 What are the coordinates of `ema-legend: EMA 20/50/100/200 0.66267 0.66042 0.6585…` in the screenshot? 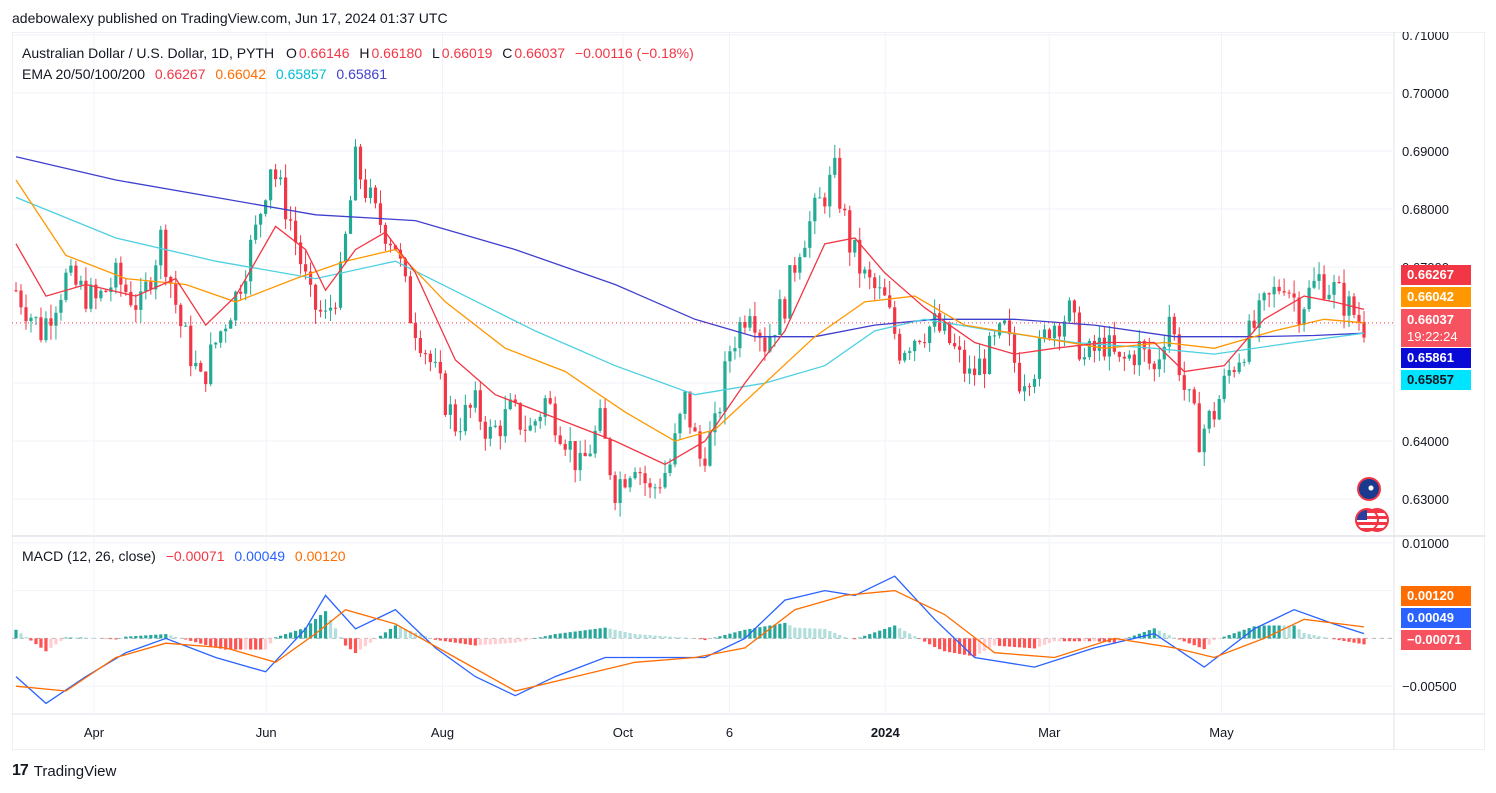 It's located at (205, 74).